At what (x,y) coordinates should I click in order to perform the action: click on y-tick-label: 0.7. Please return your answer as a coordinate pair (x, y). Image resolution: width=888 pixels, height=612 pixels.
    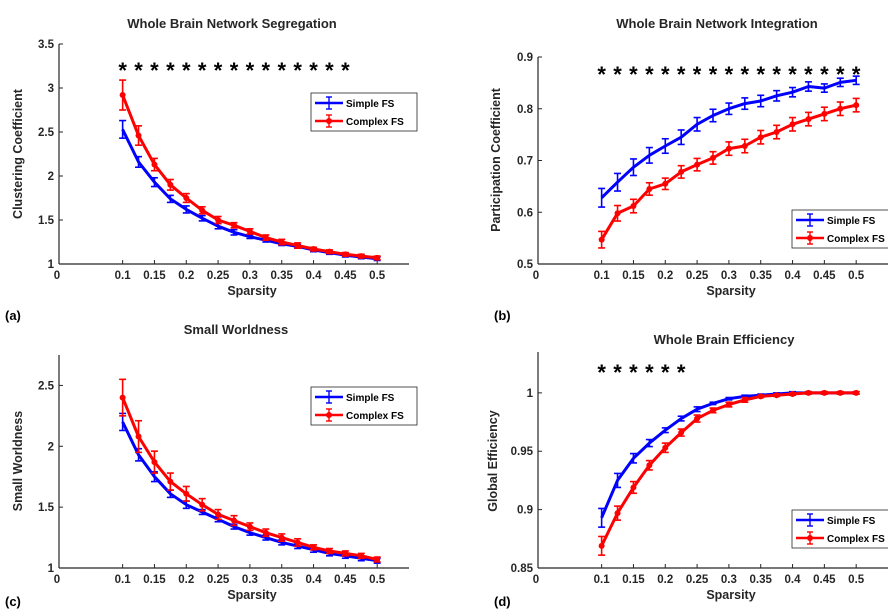
    Looking at the image, I should click on (525, 162).